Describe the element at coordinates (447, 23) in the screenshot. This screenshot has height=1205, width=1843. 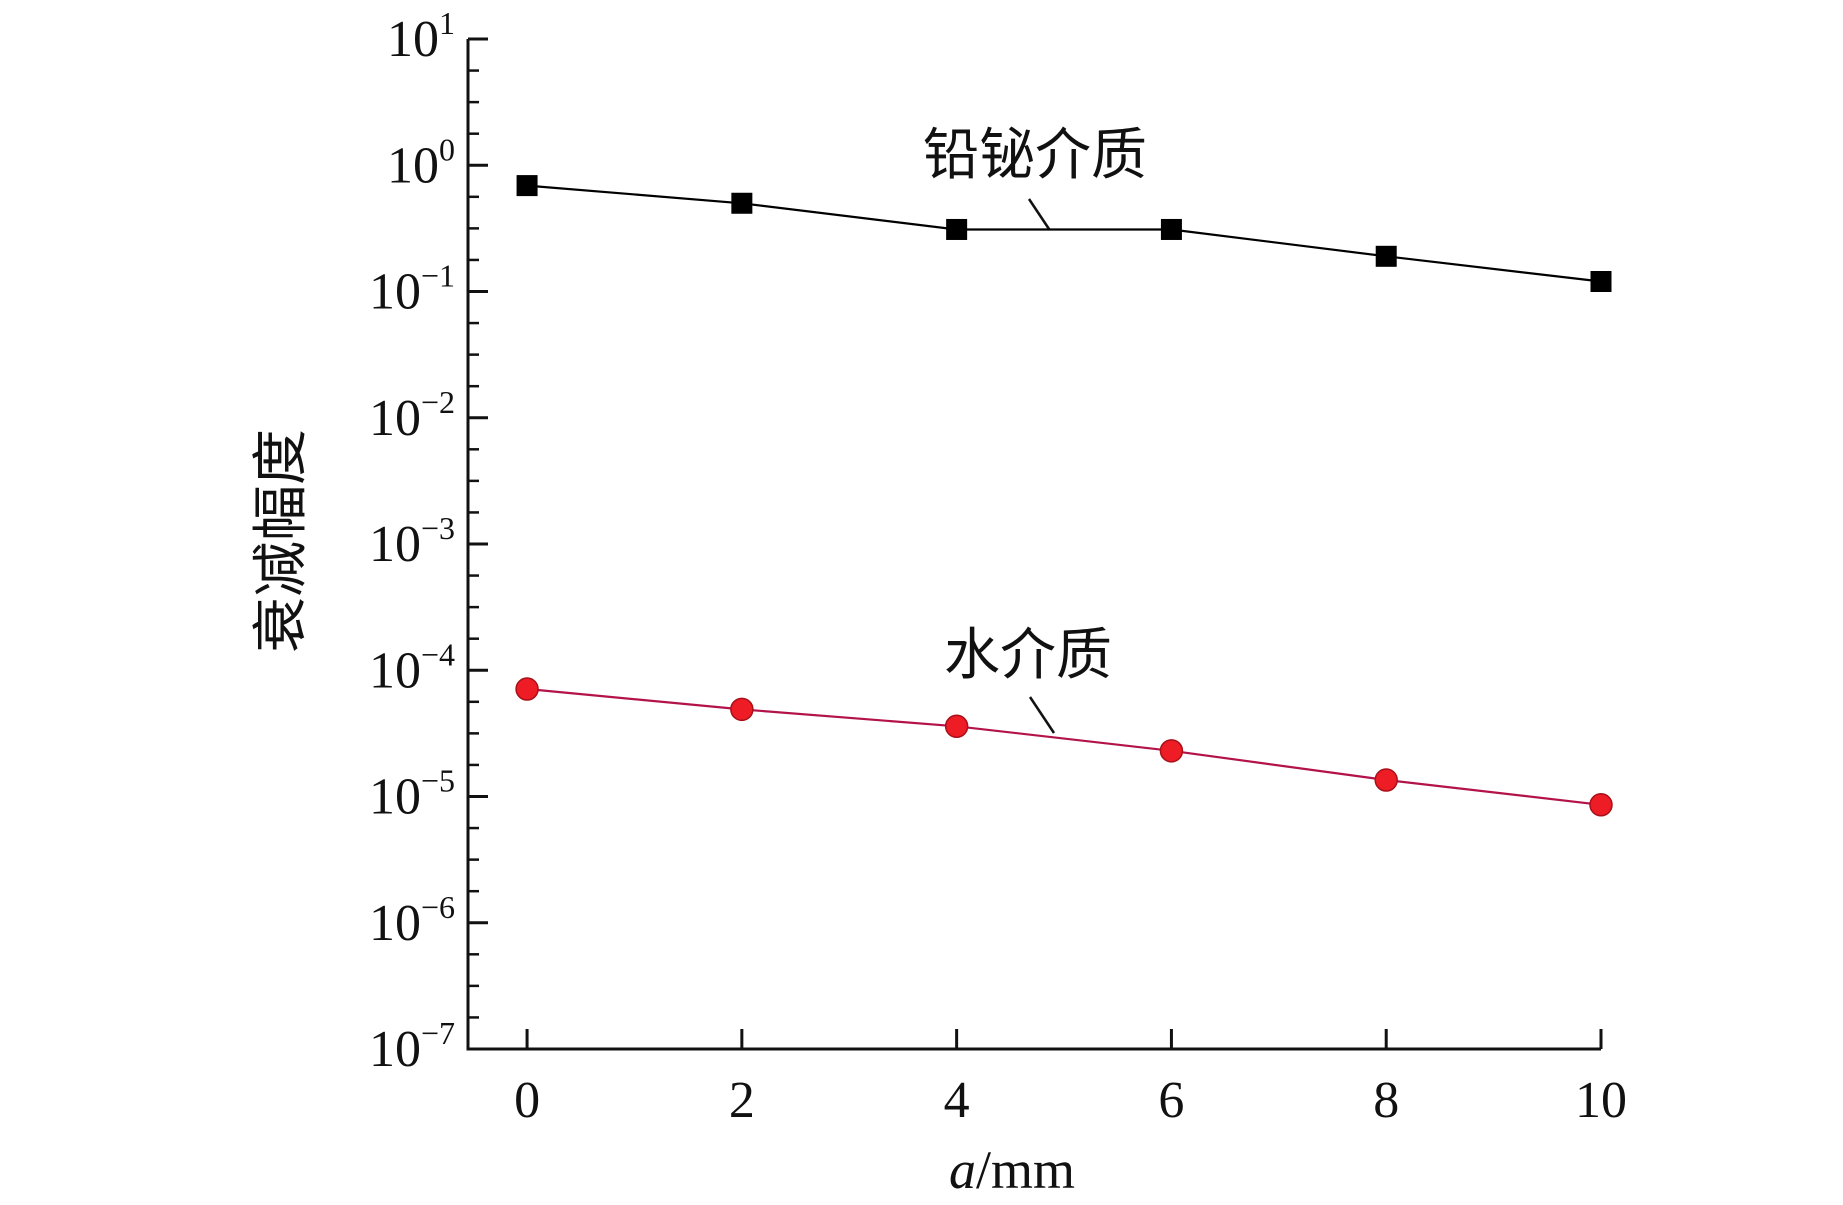
I see `y-tick-label-exponent: 1` at that location.